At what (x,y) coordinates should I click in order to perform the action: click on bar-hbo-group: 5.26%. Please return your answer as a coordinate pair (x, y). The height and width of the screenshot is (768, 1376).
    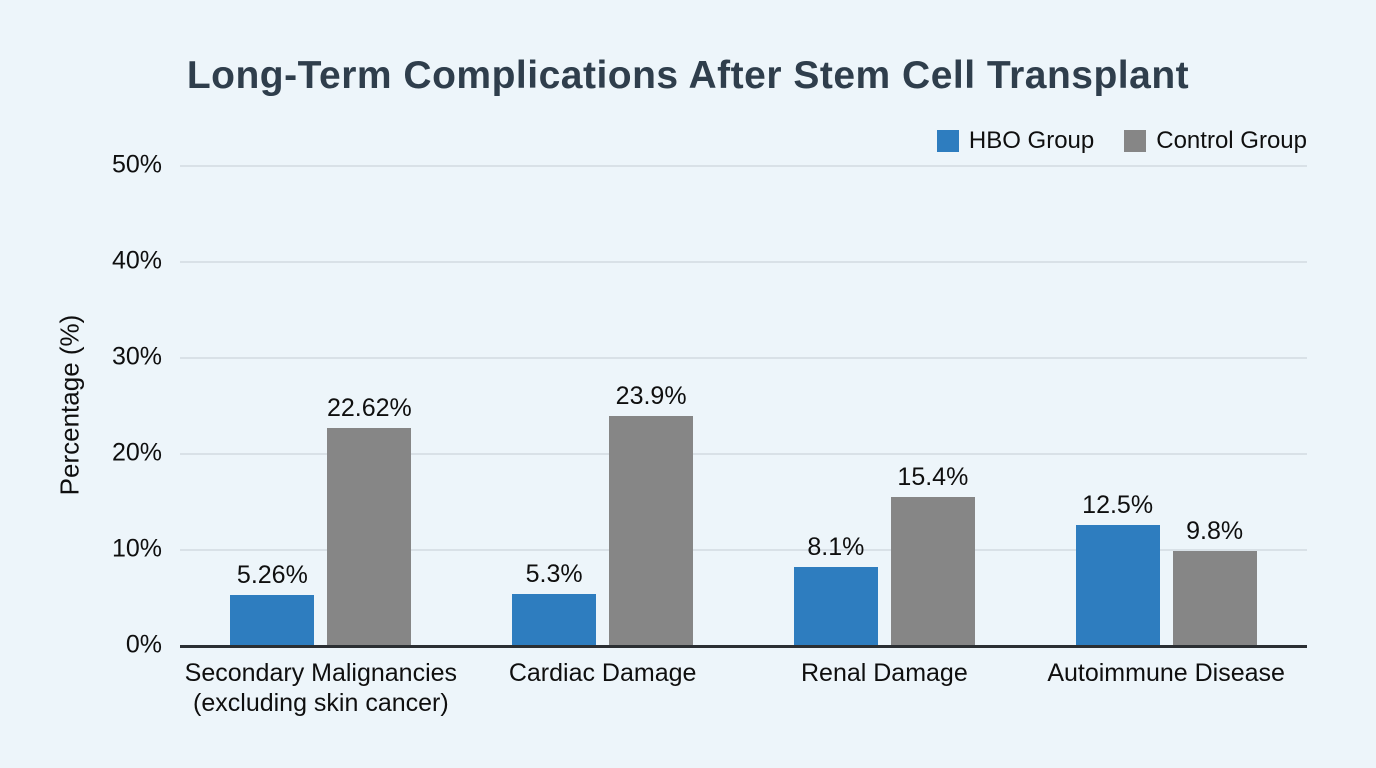
    Looking at the image, I should click on (272, 603).